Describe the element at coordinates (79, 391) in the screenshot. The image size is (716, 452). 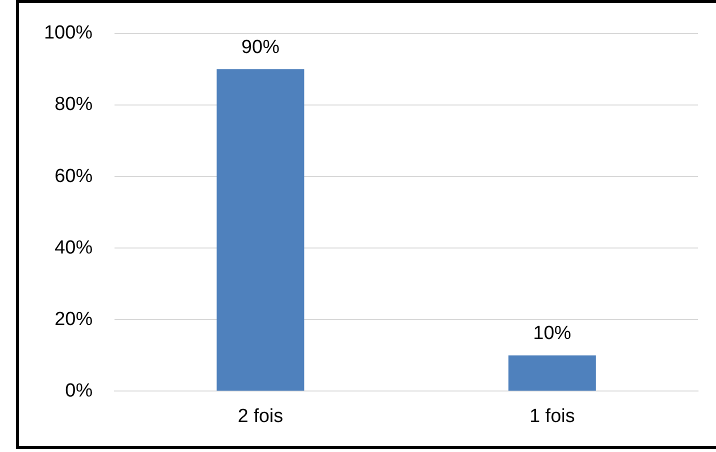
I see `y-tick-label: 0%` at that location.